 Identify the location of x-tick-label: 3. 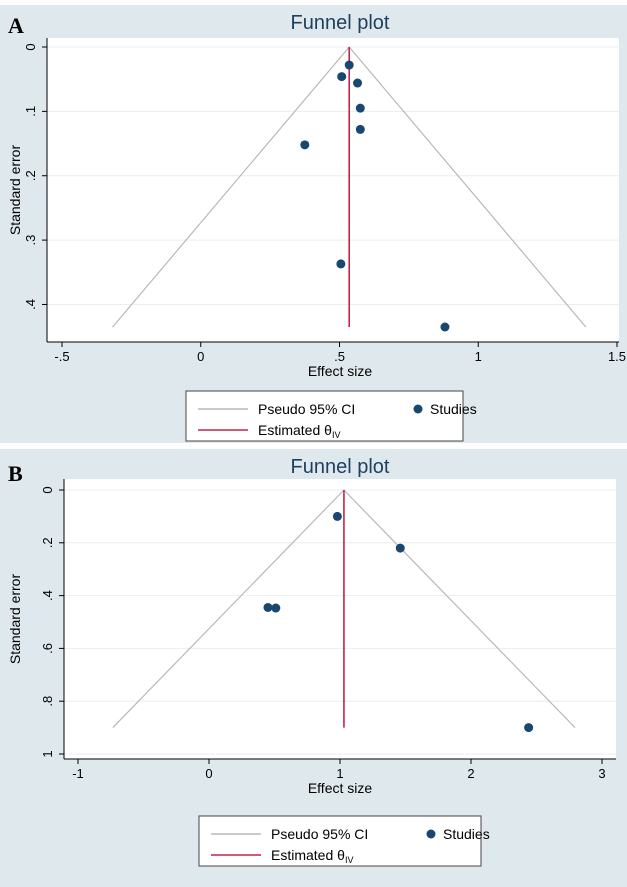
(601, 773).